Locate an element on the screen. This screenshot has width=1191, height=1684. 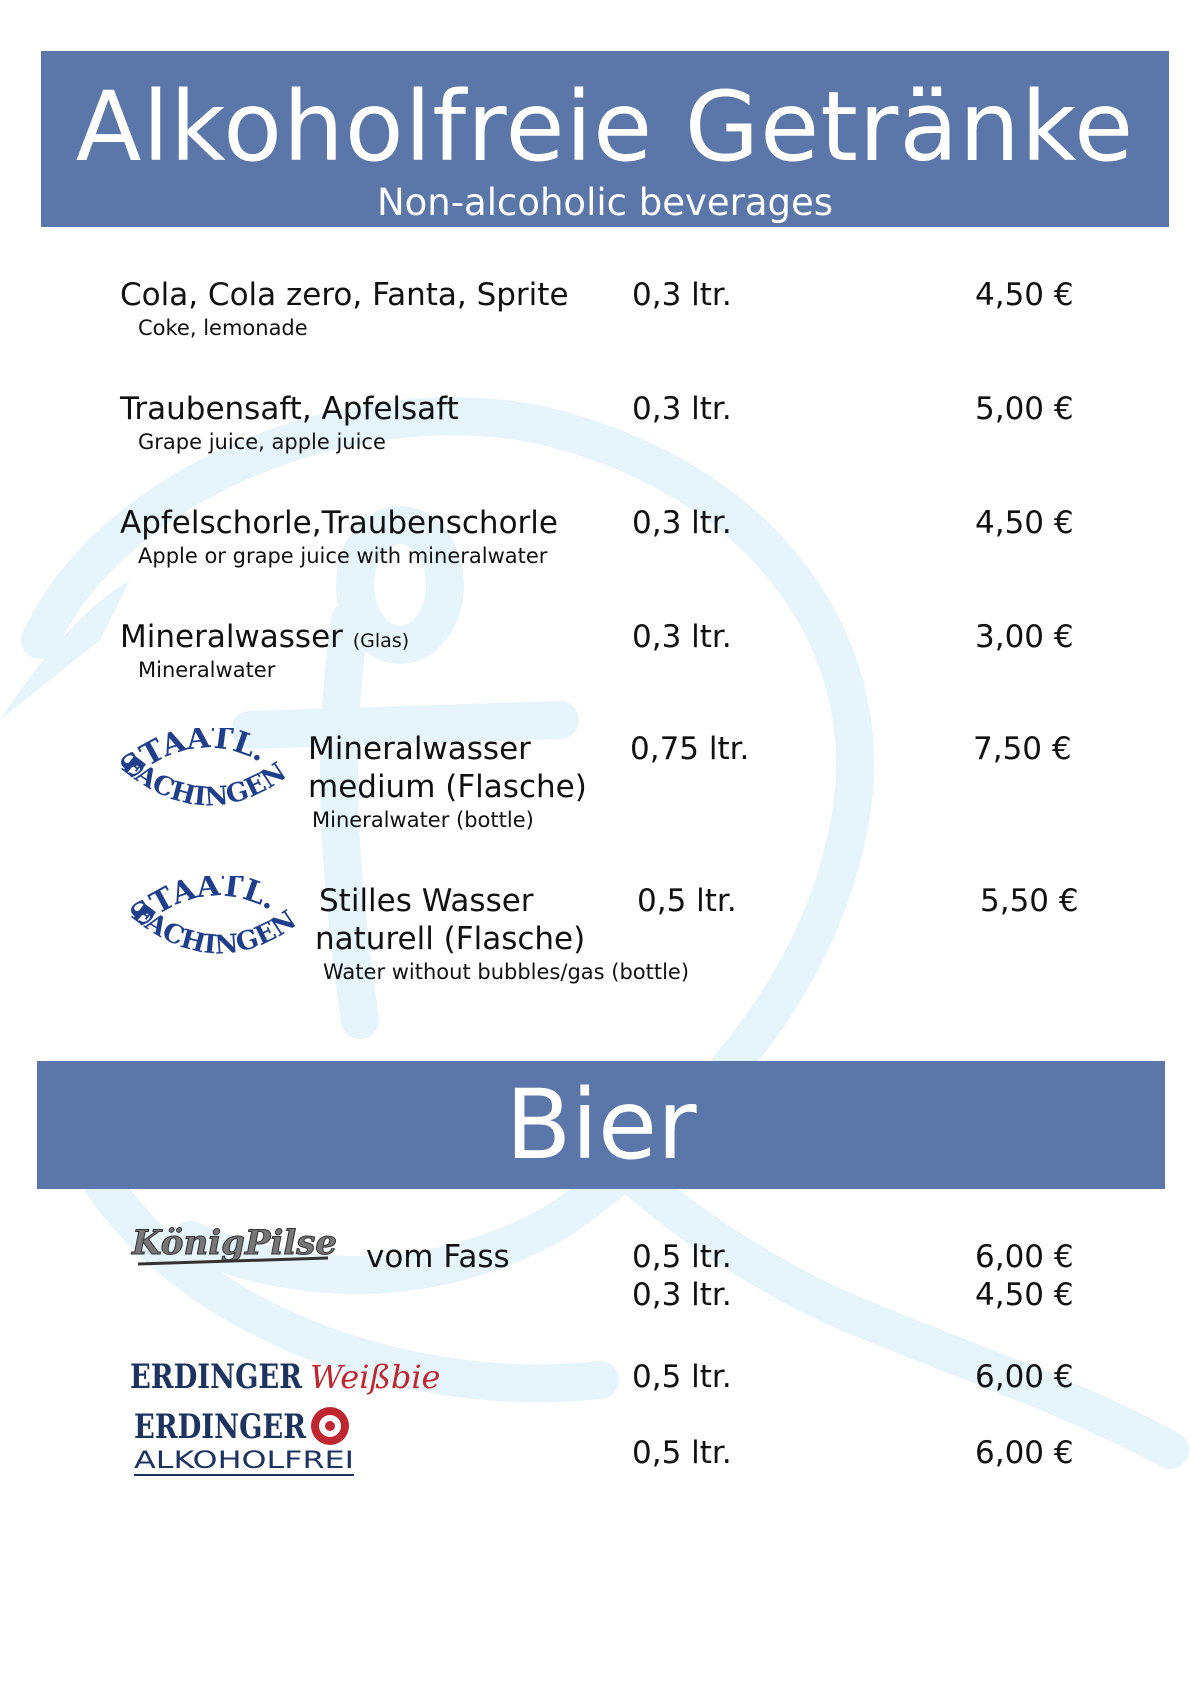
section-subtitle: Non-alcoholic beverages is located at coordinates (605, 202).